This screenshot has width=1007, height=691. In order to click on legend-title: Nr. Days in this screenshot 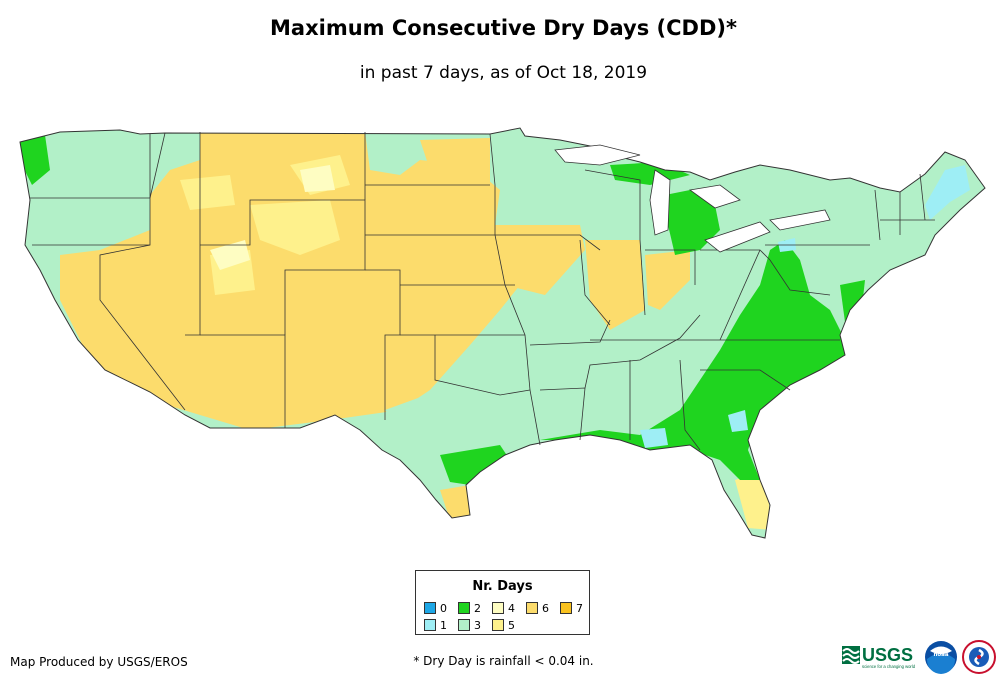, I will do `click(502, 586)`.